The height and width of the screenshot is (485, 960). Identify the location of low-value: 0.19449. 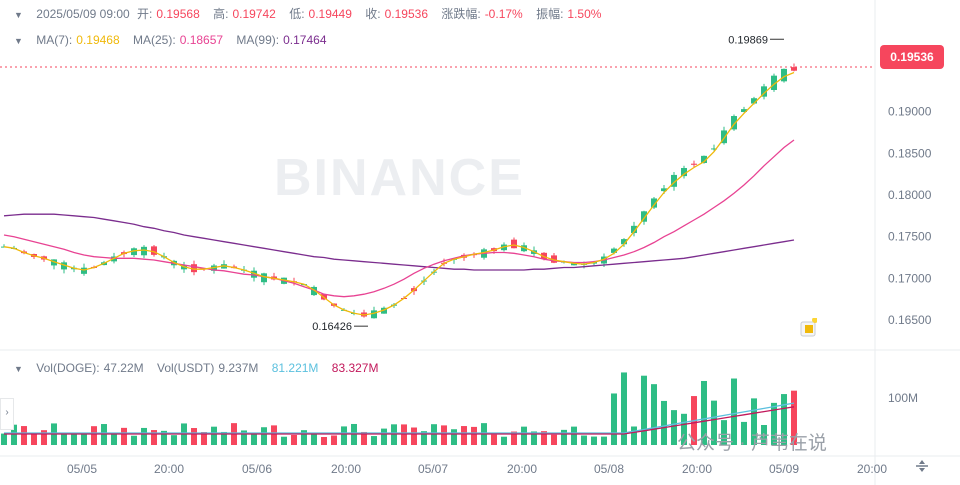
(330, 14).